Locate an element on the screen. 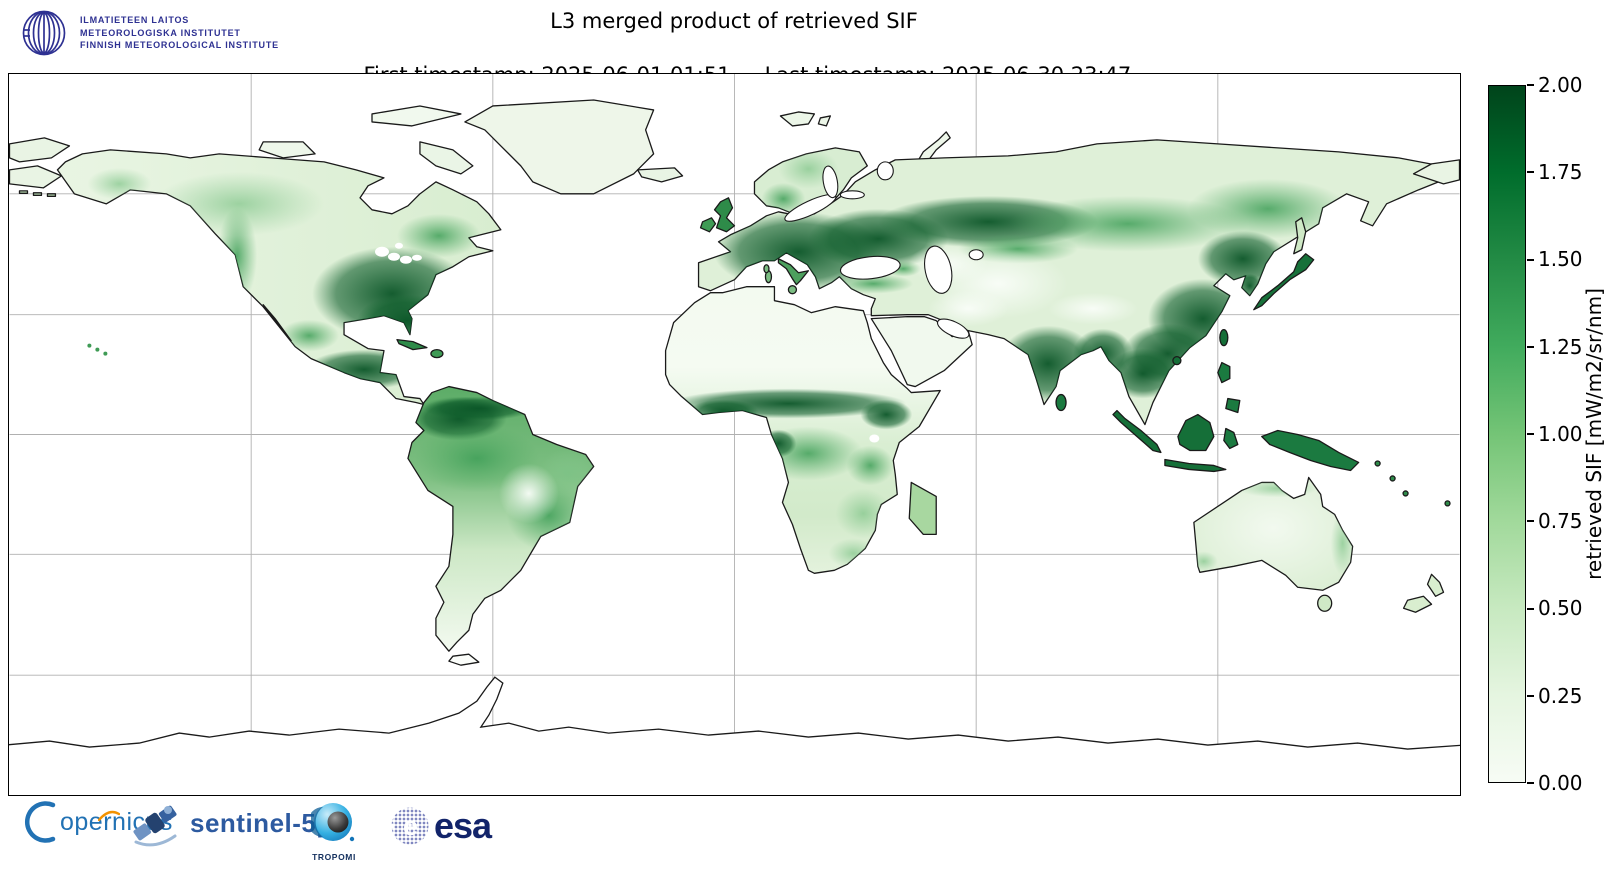 The width and height of the screenshot is (1615, 870). white-sea is located at coordinates (885, 171).